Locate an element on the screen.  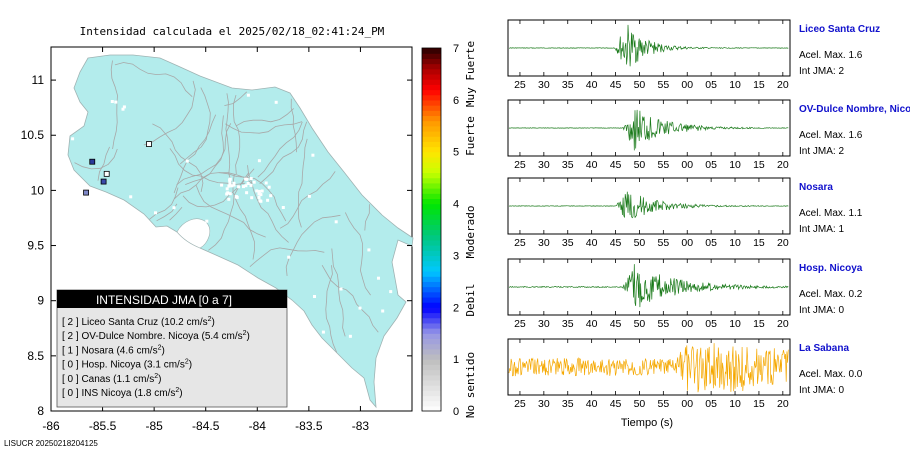
waveform-x-tick-label: 35 is located at coordinates (568, 404).